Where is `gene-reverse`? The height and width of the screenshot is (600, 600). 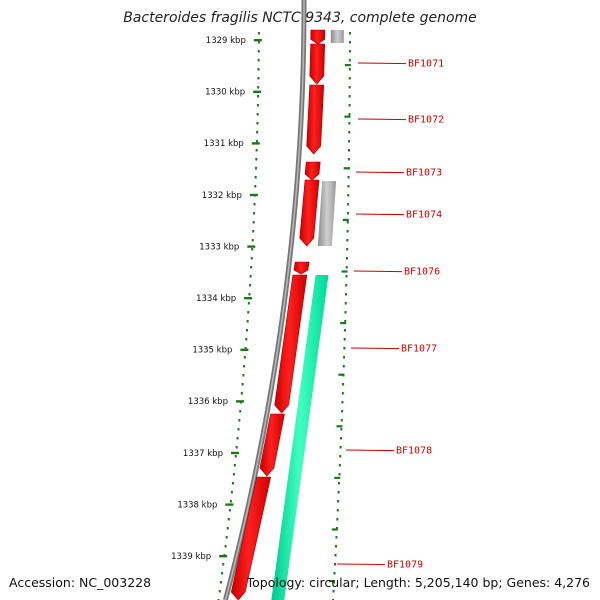
gene-reverse is located at coordinates (300, 437).